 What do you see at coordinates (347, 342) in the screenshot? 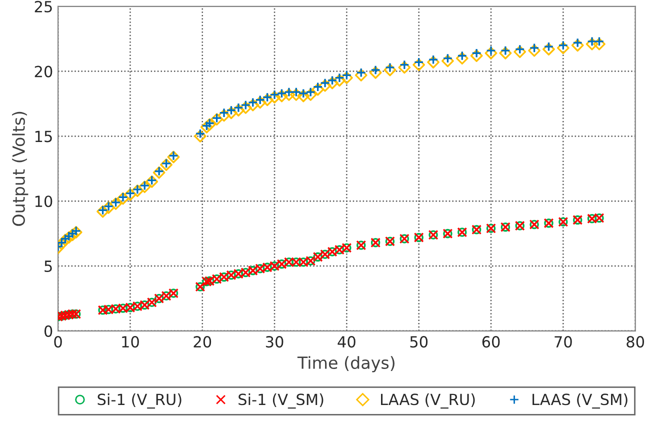
I see `x-tick-label: 40` at bounding box center [347, 342].